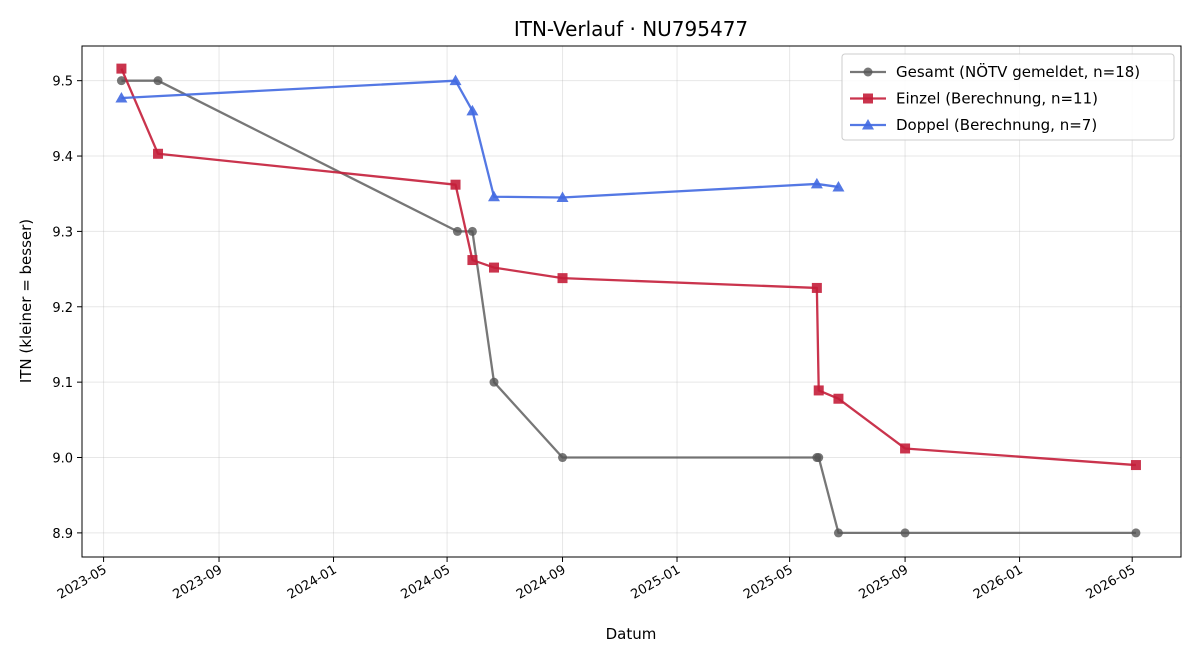  I want to click on y-tick-label: 9.1, so click(62, 383).